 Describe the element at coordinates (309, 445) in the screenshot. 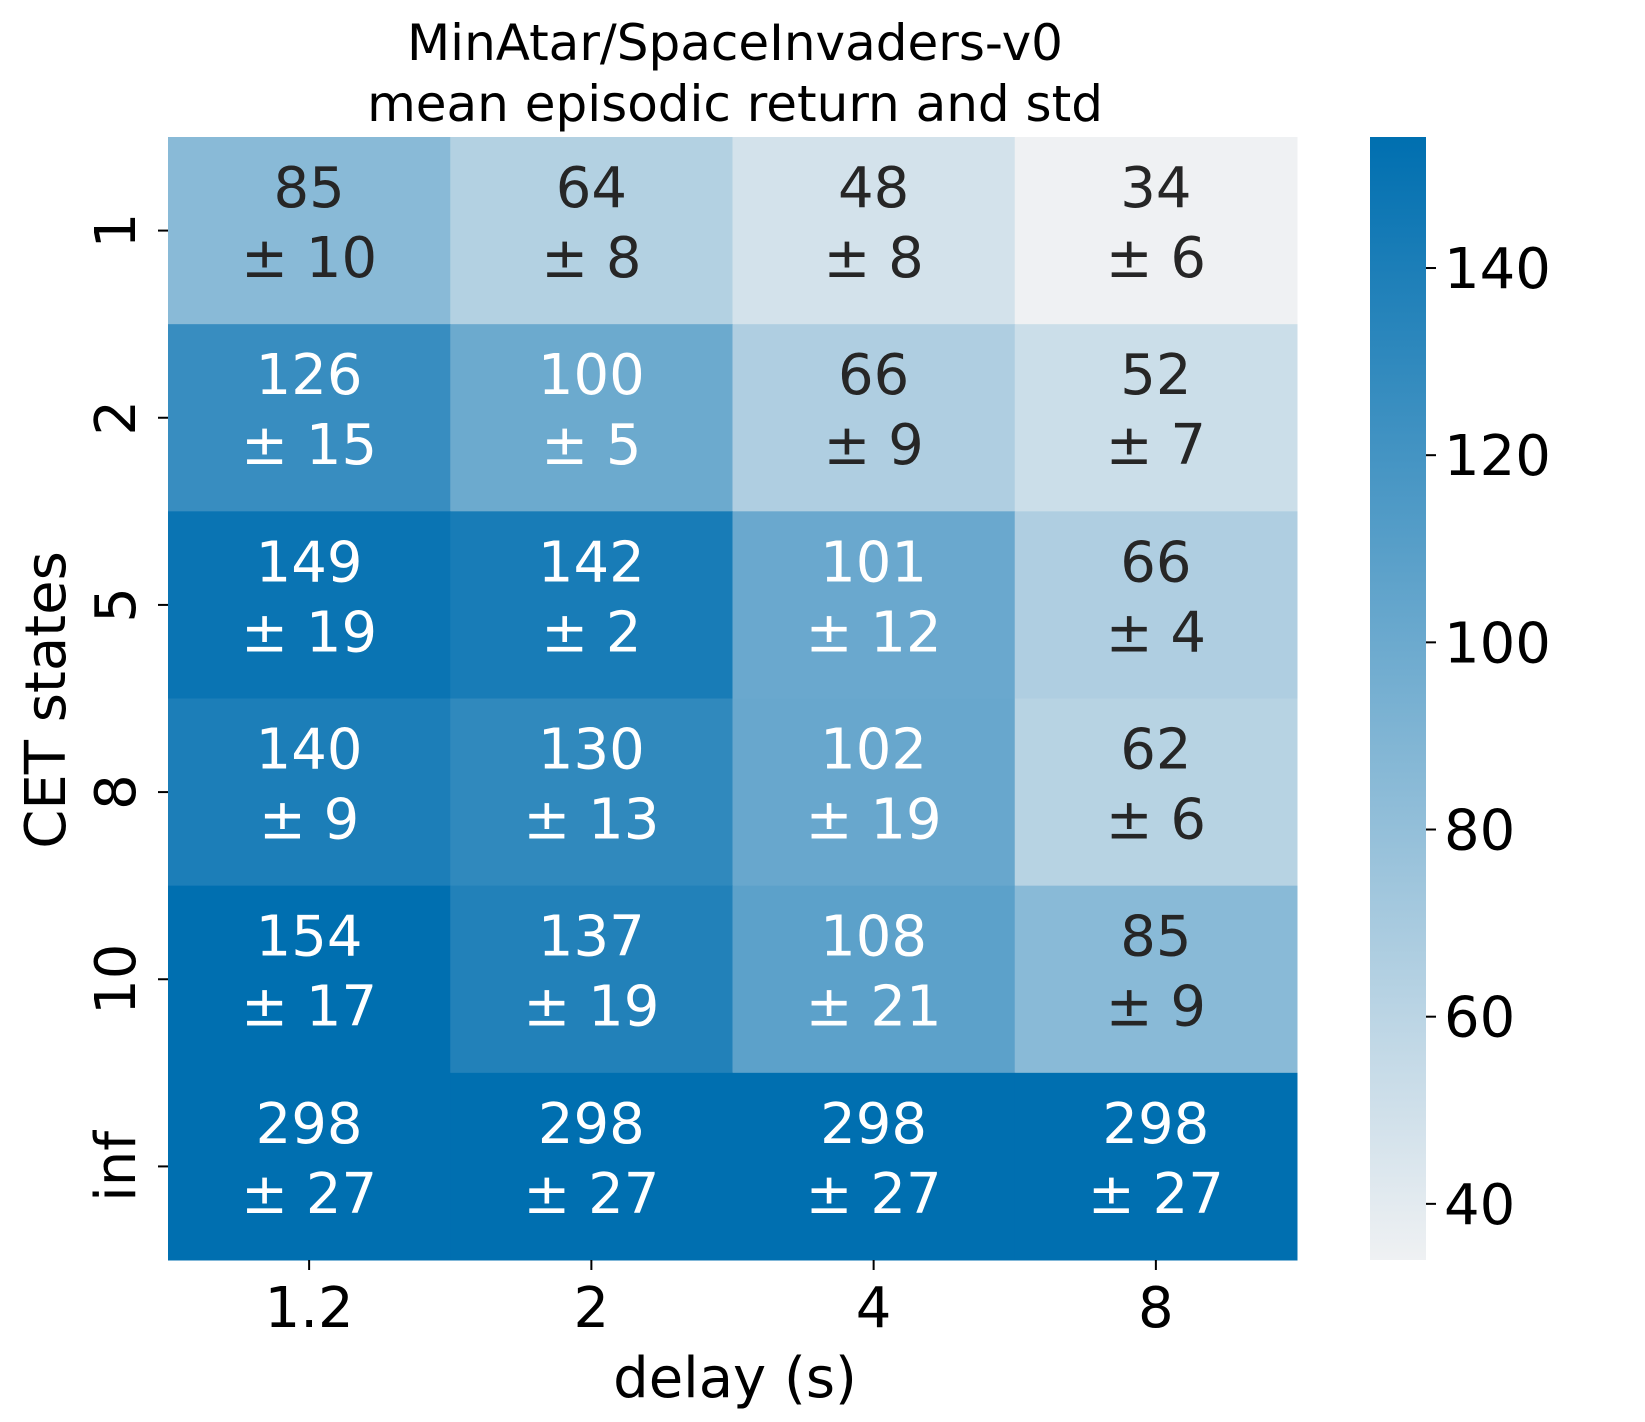

I see `cell-std-label: ± 15` at that location.